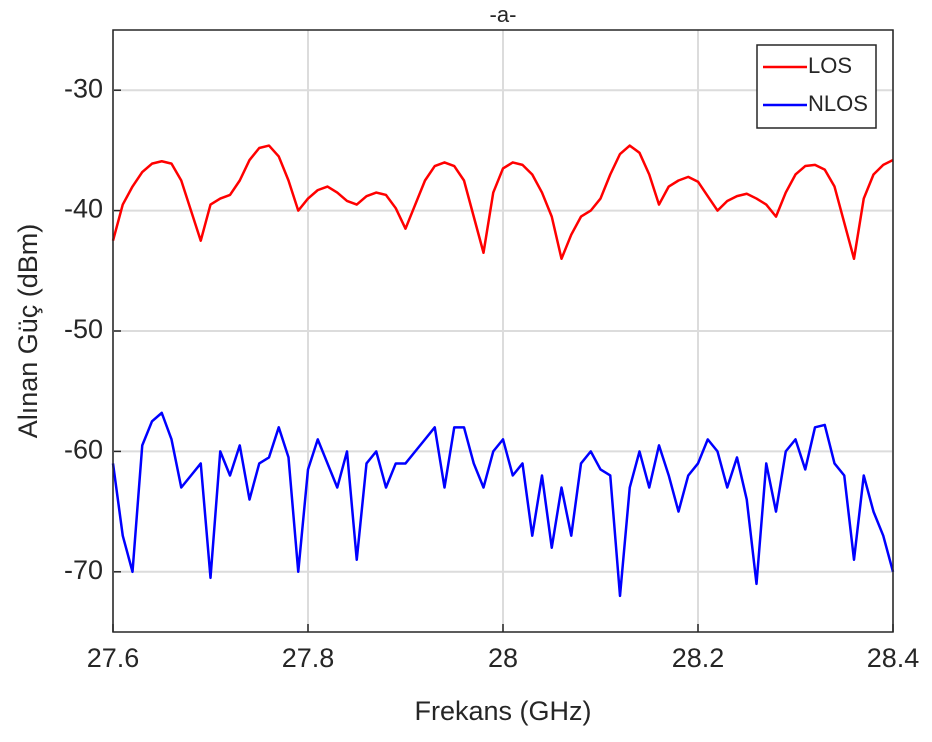 Image resolution: width=932 pixels, height=742 pixels. Describe the element at coordinates (113, 658) in the screenshot. I see `x-tick-label: 27.6` at that location.